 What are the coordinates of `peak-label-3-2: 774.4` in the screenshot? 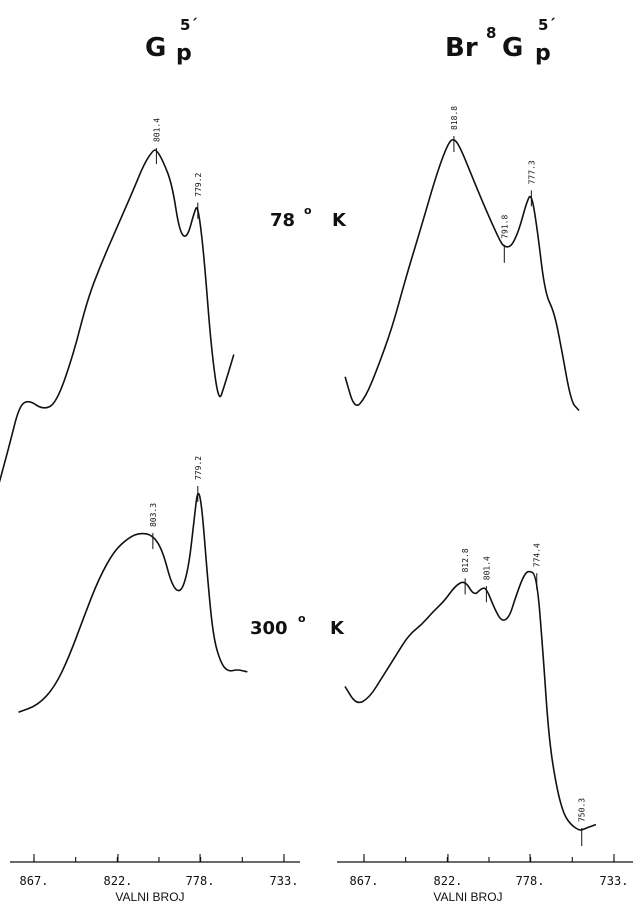 It's located at (537, 555).